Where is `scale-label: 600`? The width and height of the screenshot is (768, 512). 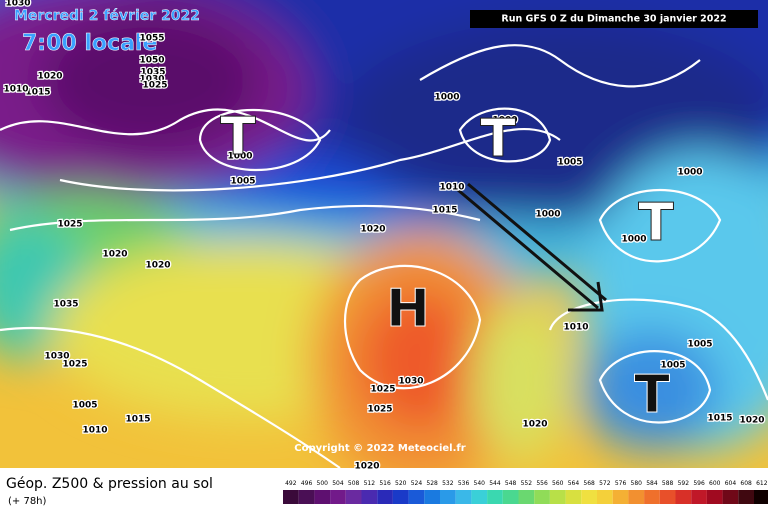 scale-label: 600 is located at coordinates (715, 483).